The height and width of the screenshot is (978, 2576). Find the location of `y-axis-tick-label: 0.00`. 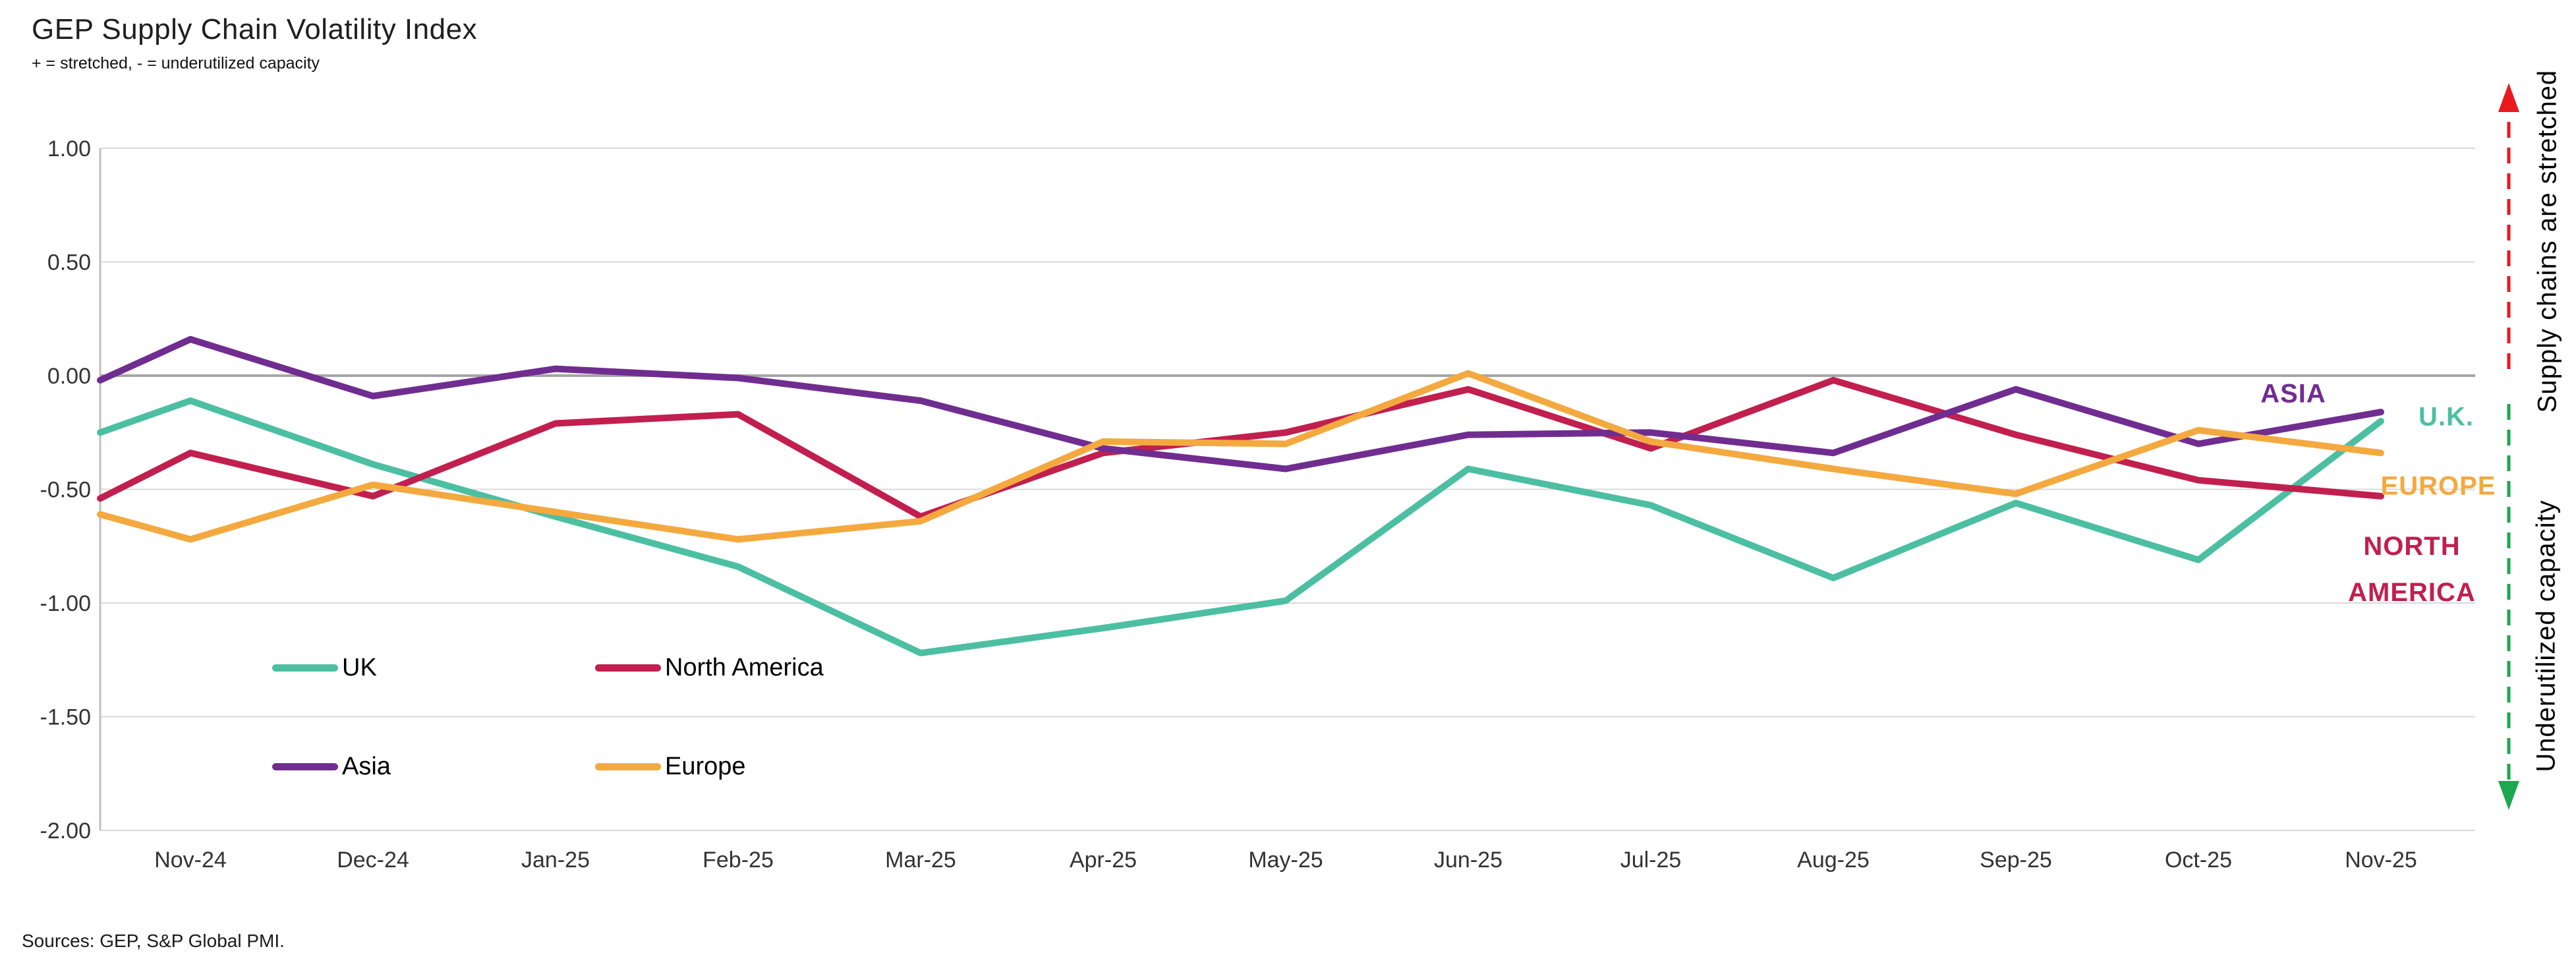

y-axis-tick-label: 0.00 is located at coordinates (69, 376).